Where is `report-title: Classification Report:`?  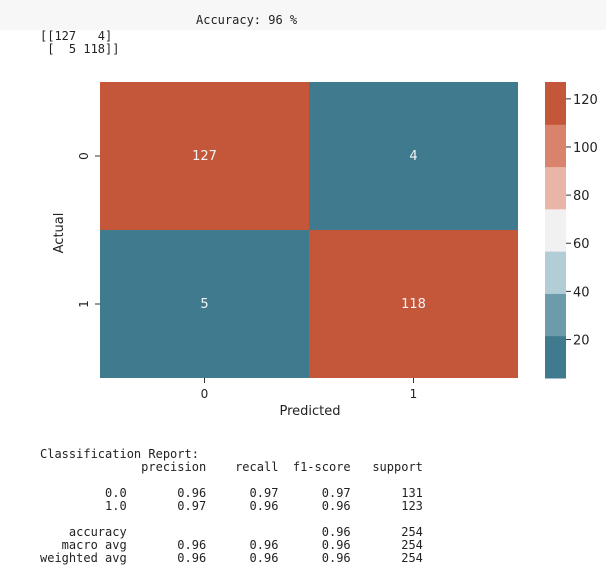
report-title: Classification Report: is located at coordinates (119, 454).